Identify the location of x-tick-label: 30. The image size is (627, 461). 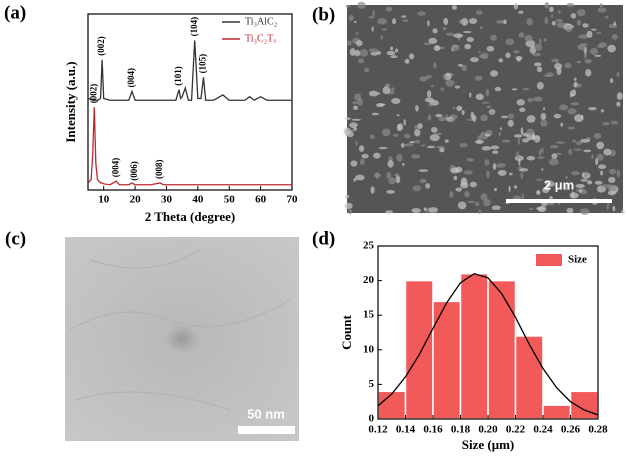
(167, 200).